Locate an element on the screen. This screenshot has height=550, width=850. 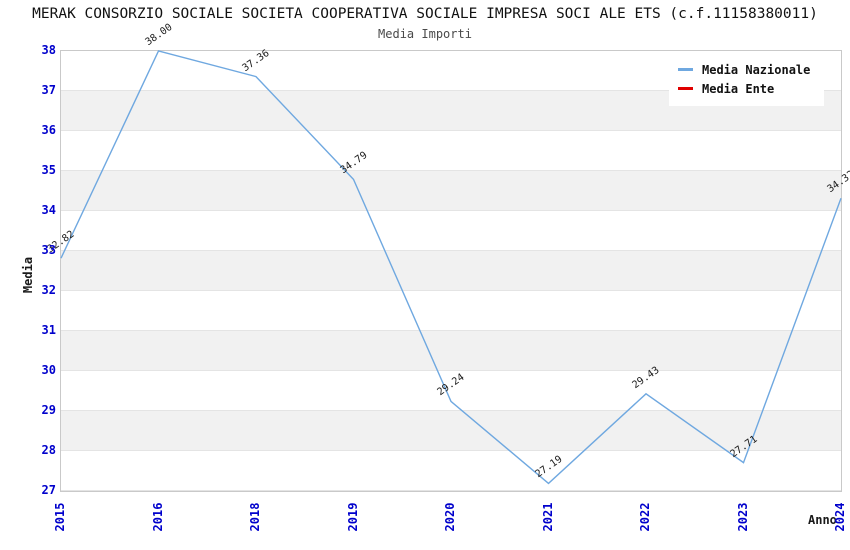
media-ente-line-swatch is located at coordinates (685, 88).